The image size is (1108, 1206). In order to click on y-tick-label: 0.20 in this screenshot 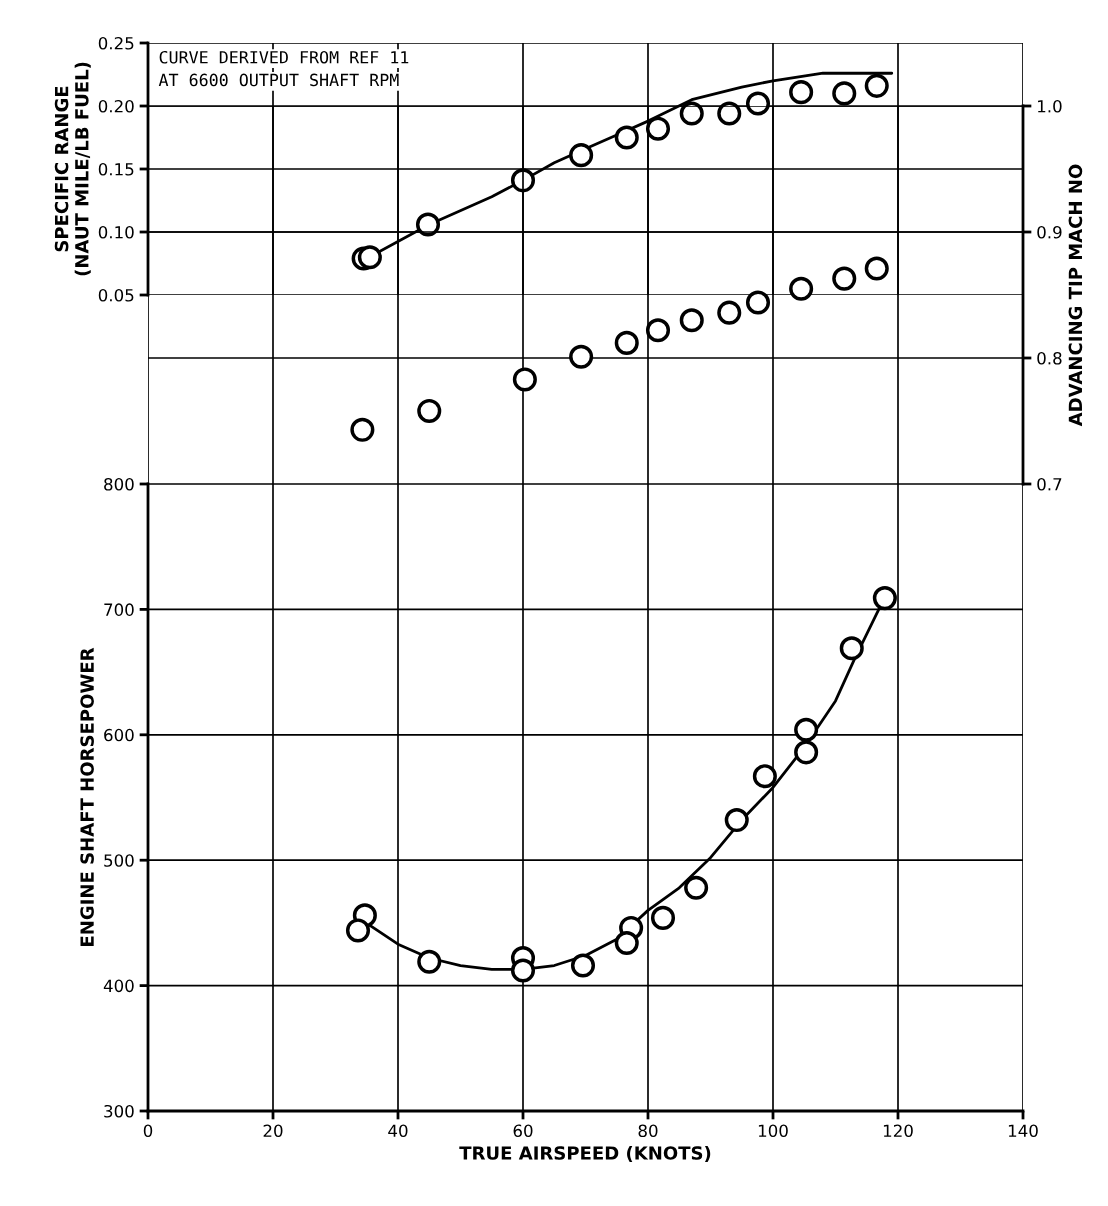, I will do `click(116, 106)`.